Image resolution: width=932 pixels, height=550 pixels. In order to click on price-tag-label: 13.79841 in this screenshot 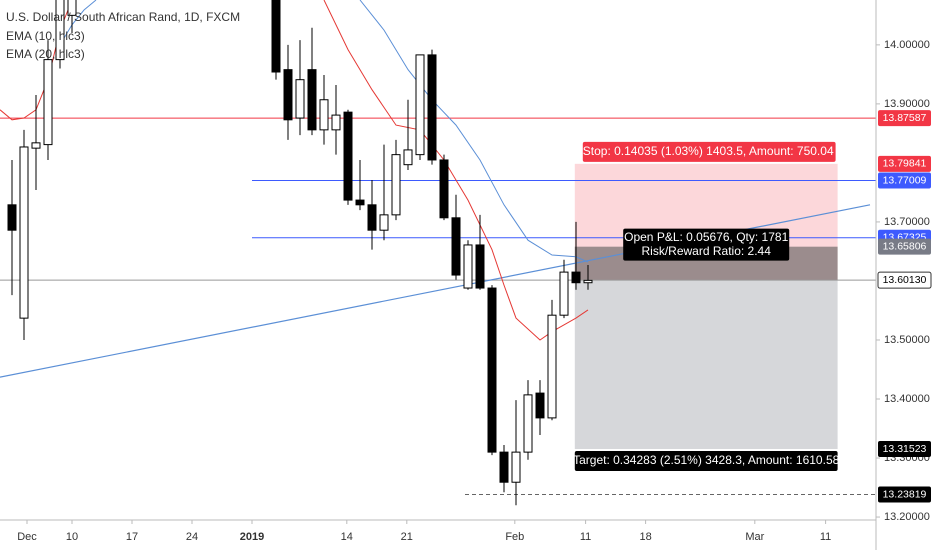, I will do `click(905, 164)`.